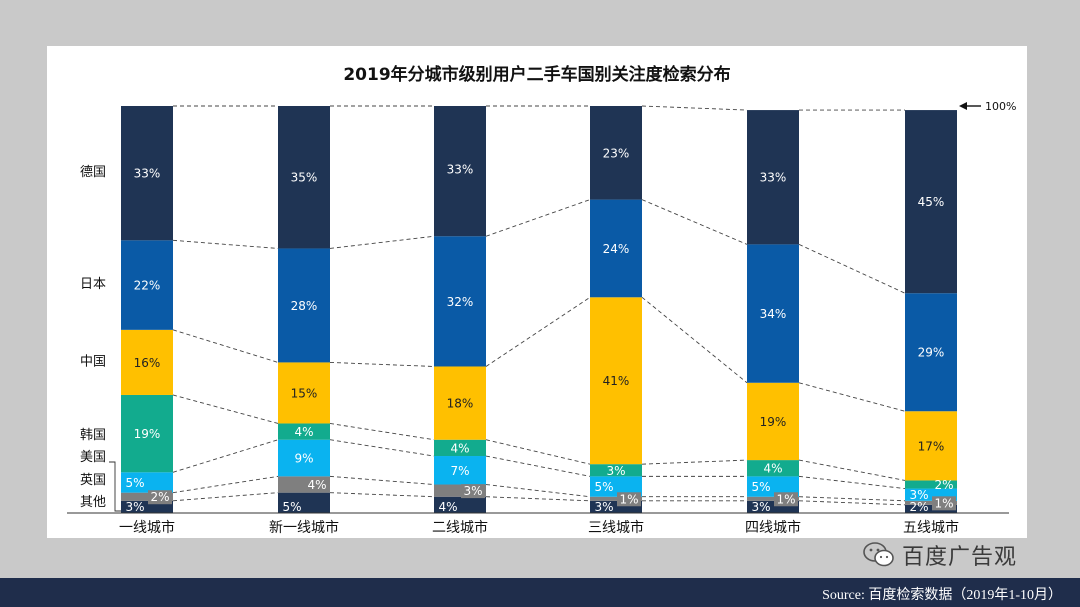  I want to click on category-label: 新一线城市, so click(304, 527).